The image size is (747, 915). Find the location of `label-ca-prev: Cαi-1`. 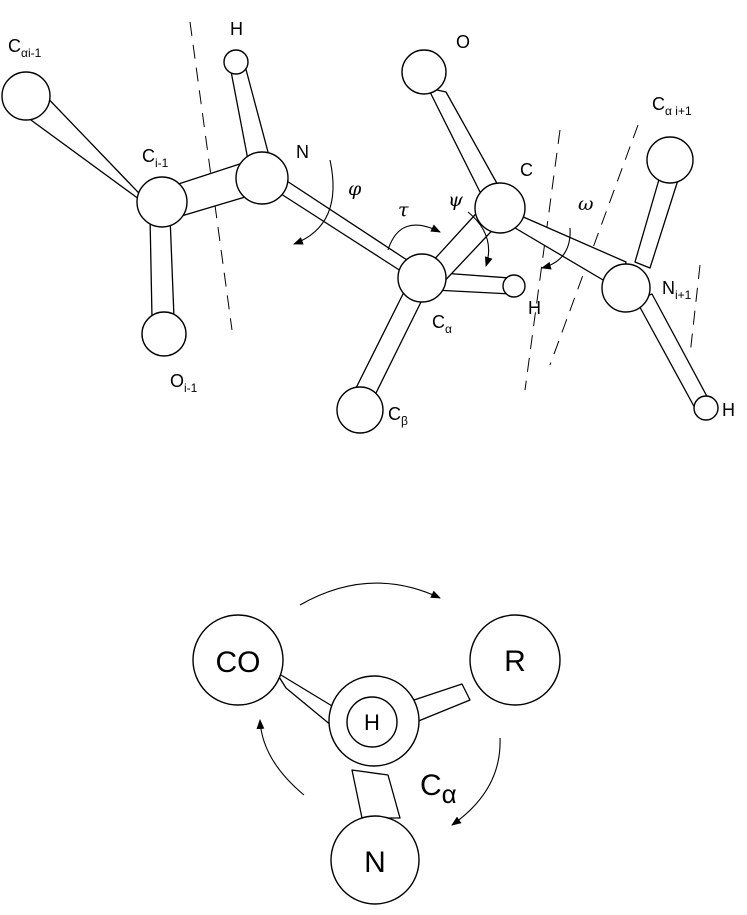

label-ca-prev: Cαi-1 is located at coordinates (25, 48).